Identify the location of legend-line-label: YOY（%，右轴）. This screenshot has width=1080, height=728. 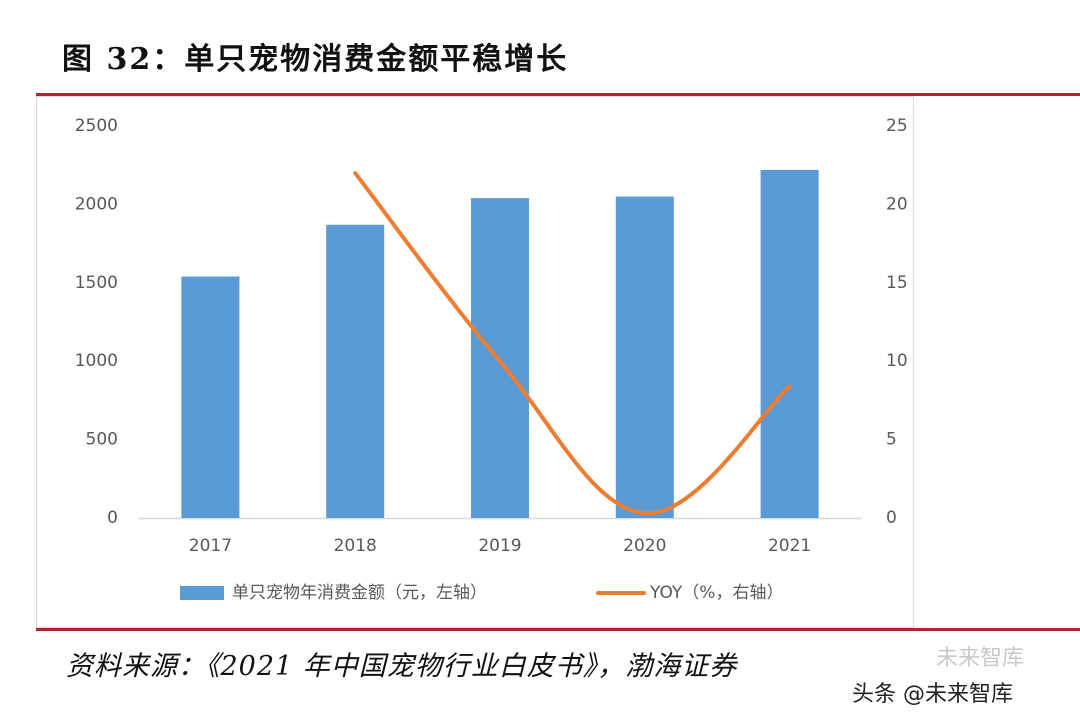
(716, 593).